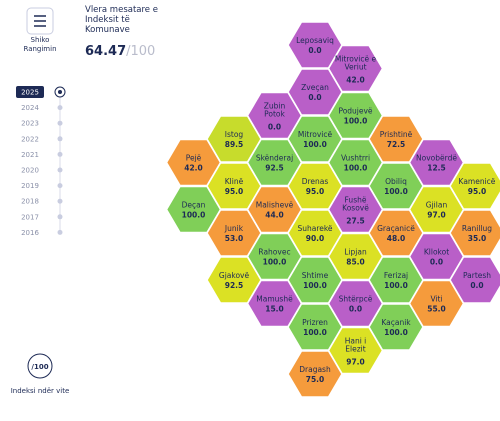 This screenshot has width=500, height=421. Describe the element at coordinates (234, 144) in the screenshot. I see `municipality-value: 89.5` at that location.